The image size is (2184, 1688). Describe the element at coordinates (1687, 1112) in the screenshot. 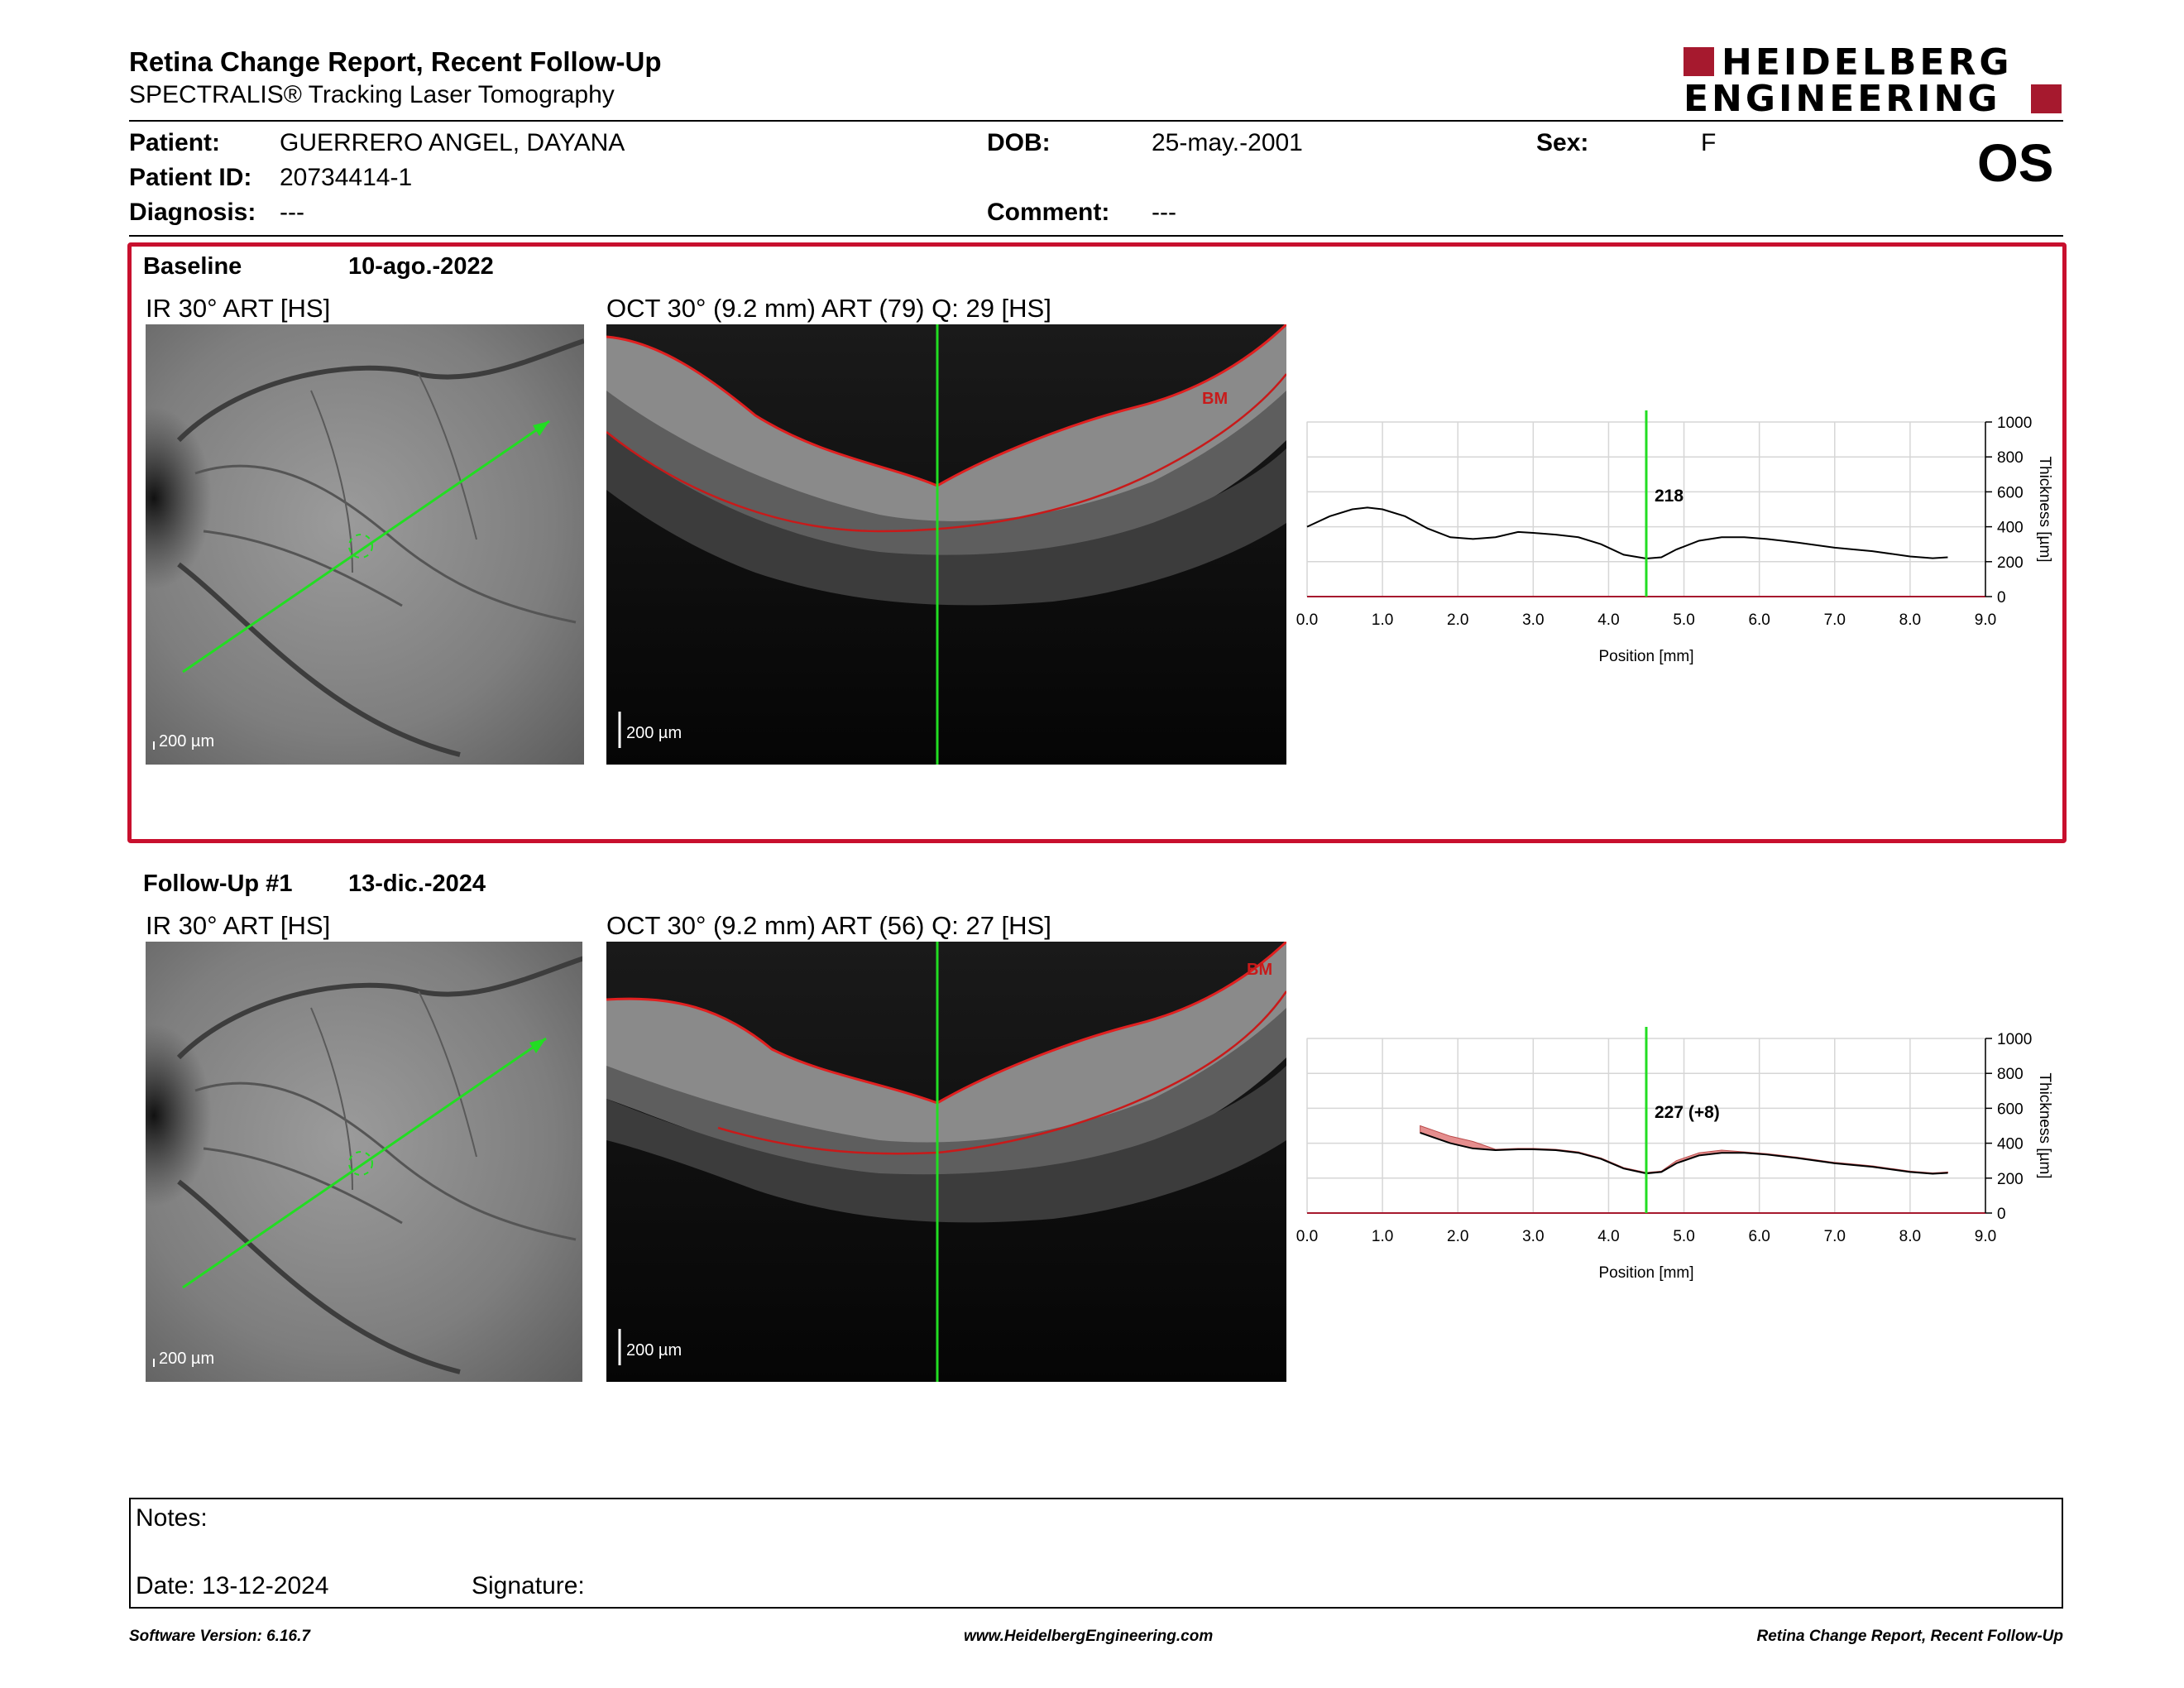

I see `followup-marker-value: 227 (+8)` at that location.